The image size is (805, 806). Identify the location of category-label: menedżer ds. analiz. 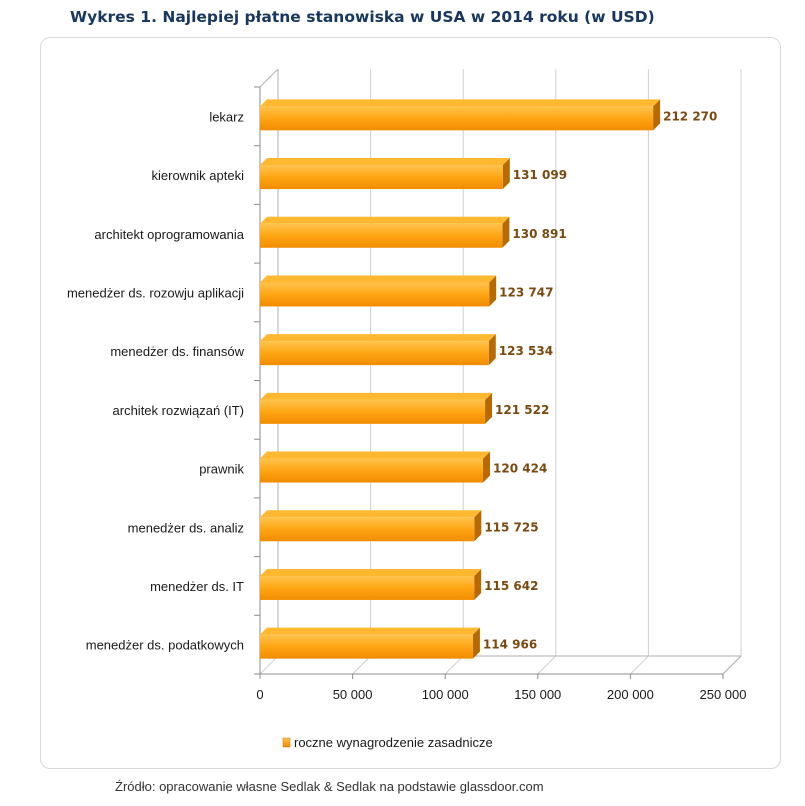
(186, 527).